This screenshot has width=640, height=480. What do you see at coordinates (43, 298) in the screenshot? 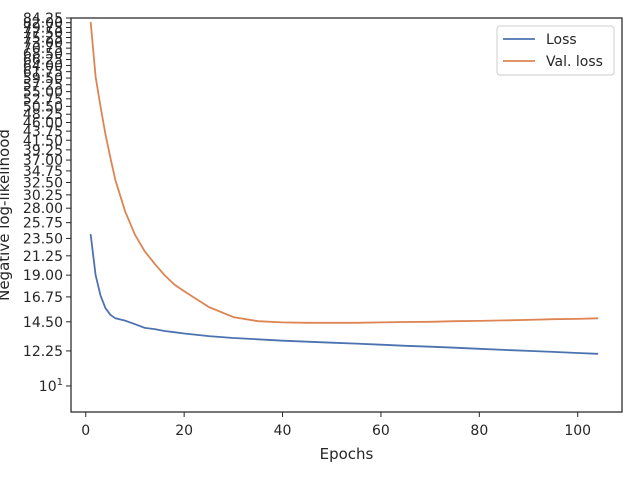
I see `y-tick-label: 16.75` at bounding box center [43, 298].